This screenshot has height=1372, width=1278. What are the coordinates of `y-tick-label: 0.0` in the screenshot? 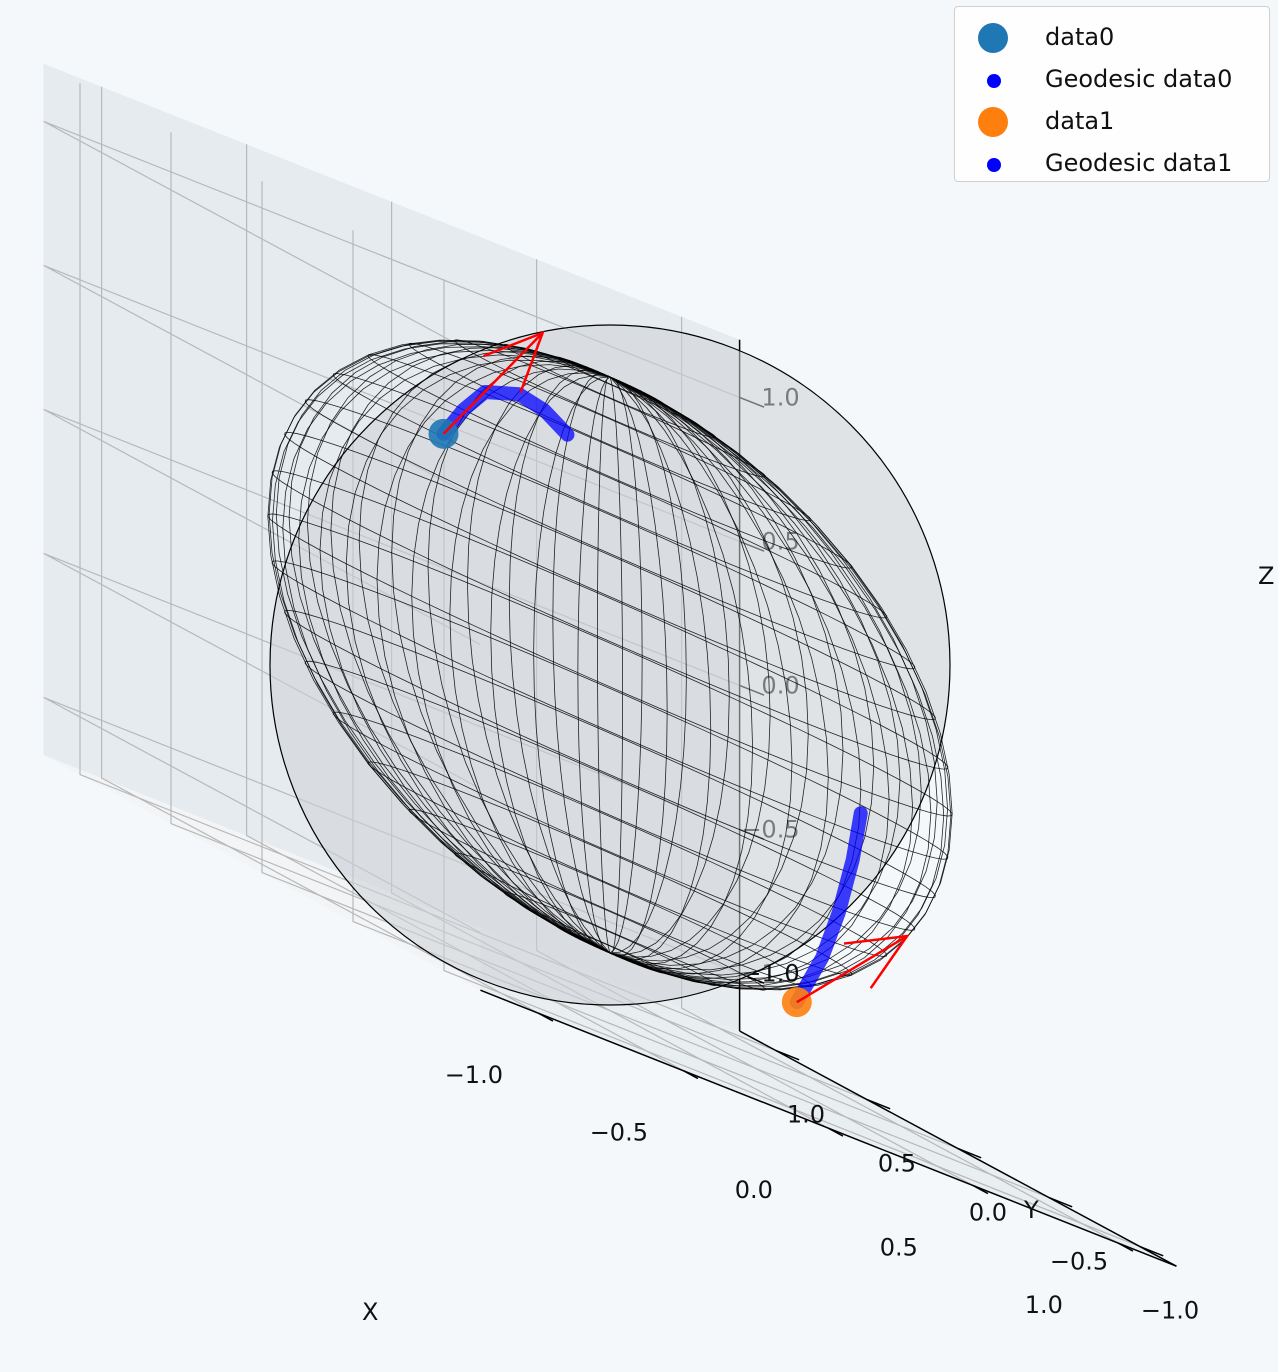 It's located at (988, 1213).